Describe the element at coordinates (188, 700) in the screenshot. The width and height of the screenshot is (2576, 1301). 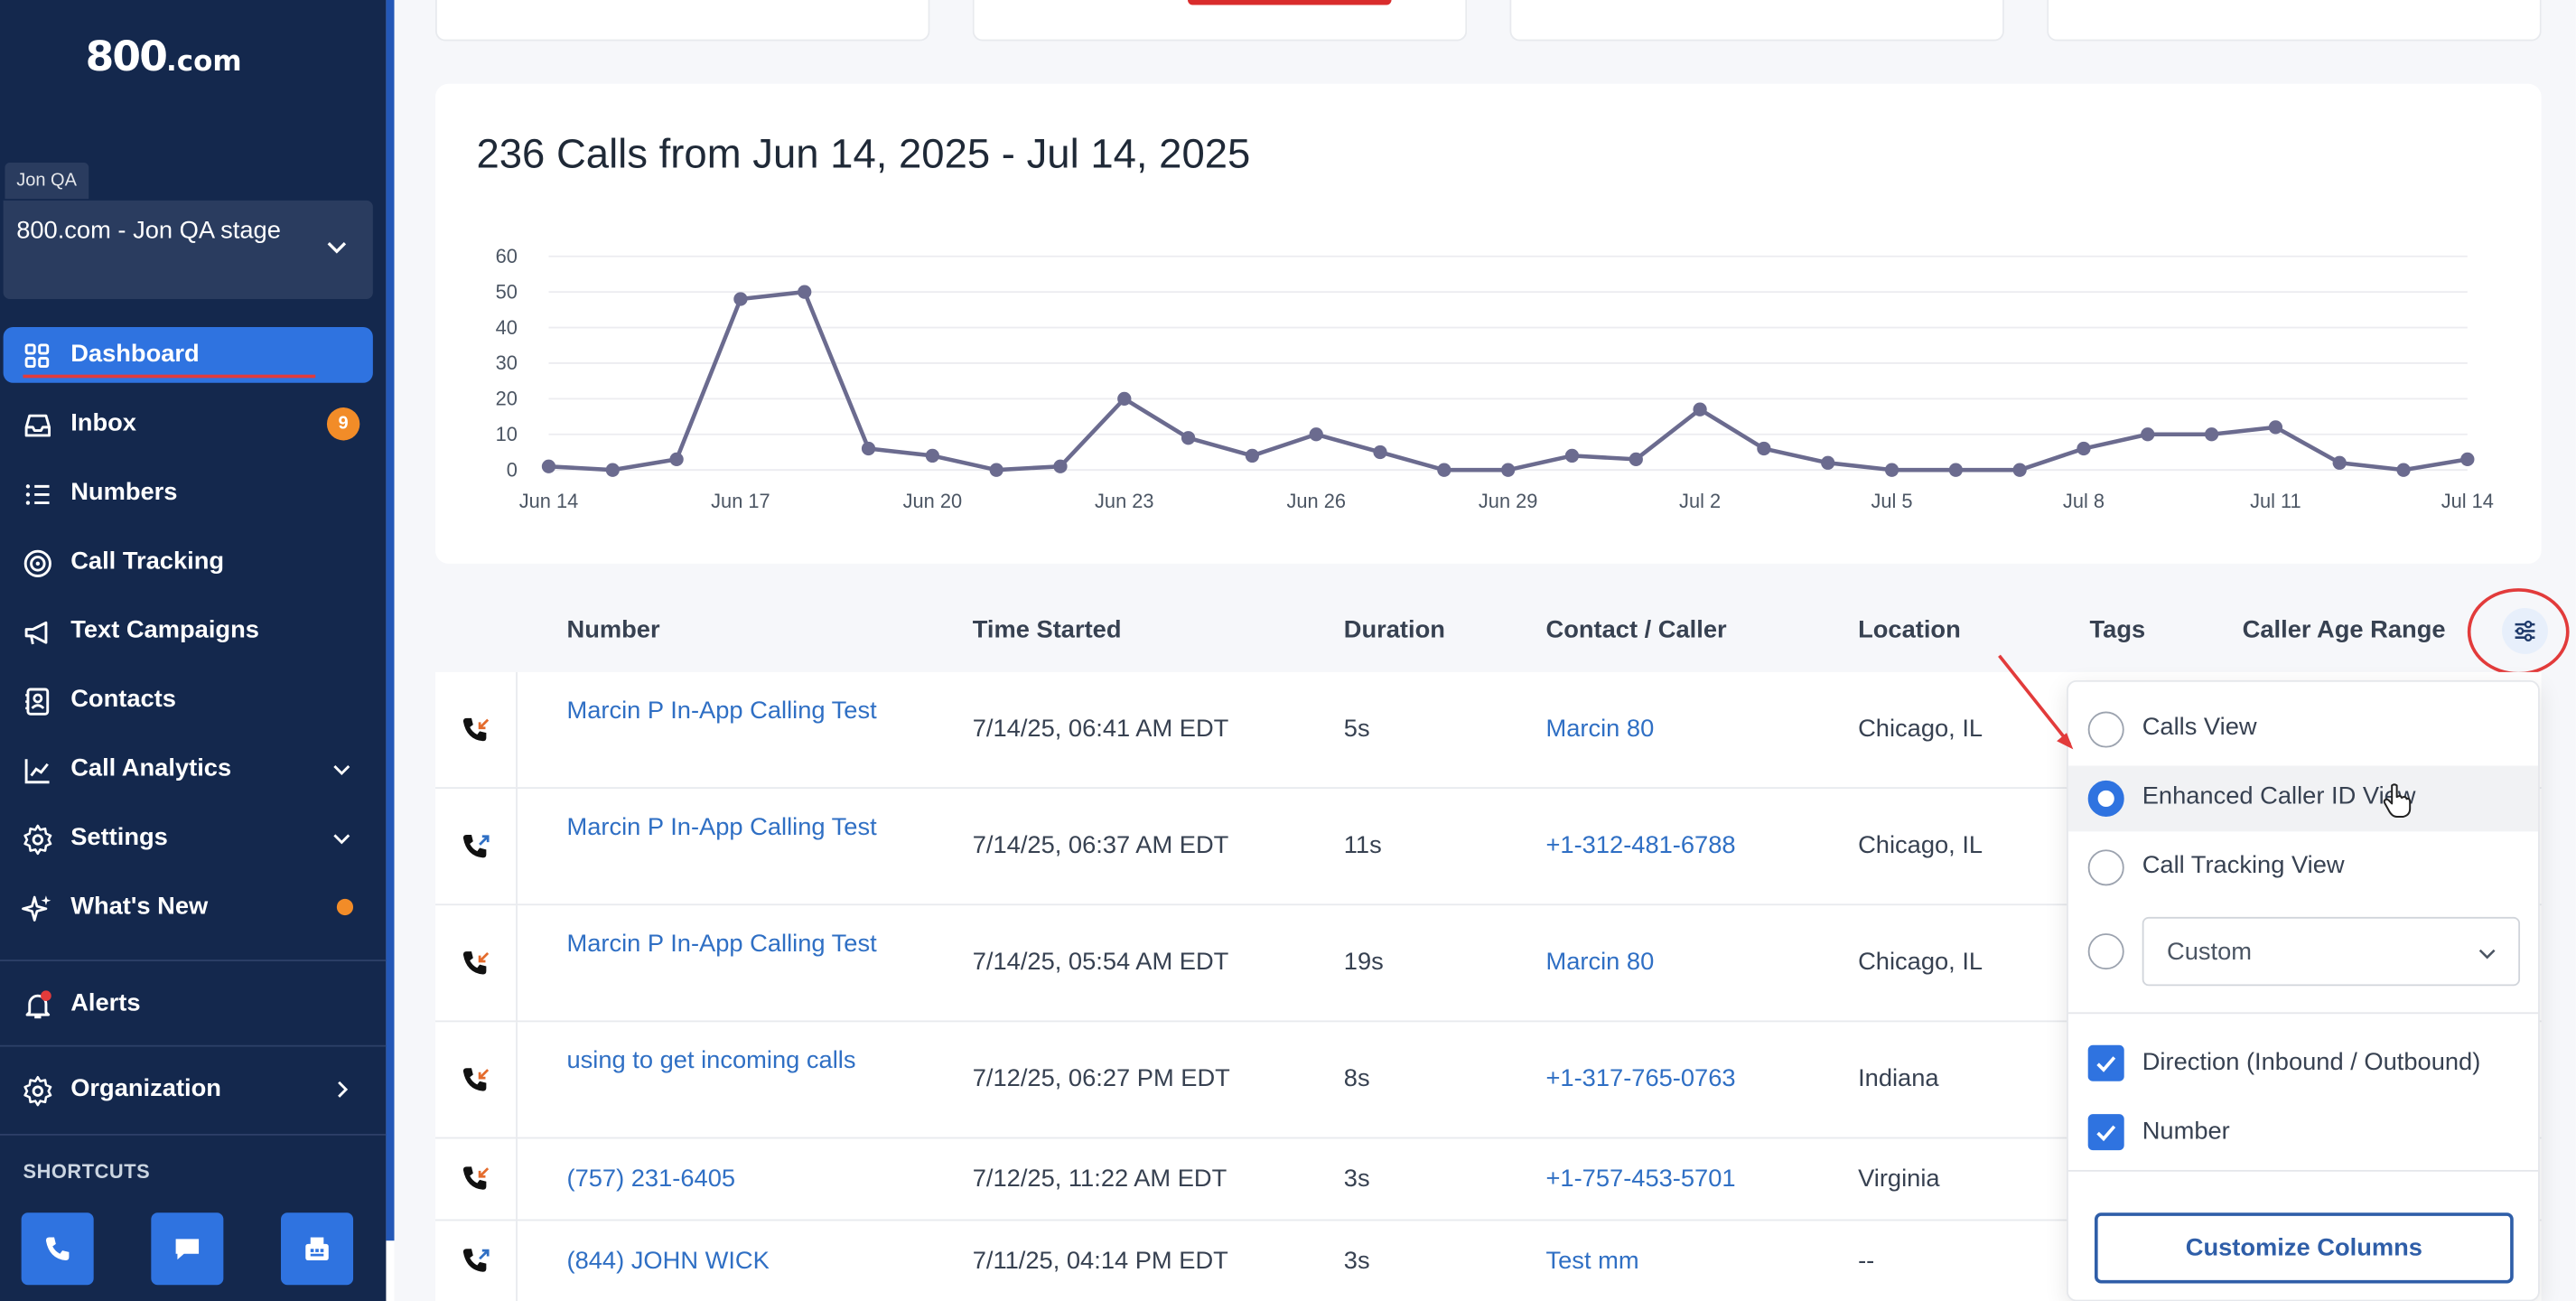
I see `sidebar-item-contacts: Contacts` at that location.